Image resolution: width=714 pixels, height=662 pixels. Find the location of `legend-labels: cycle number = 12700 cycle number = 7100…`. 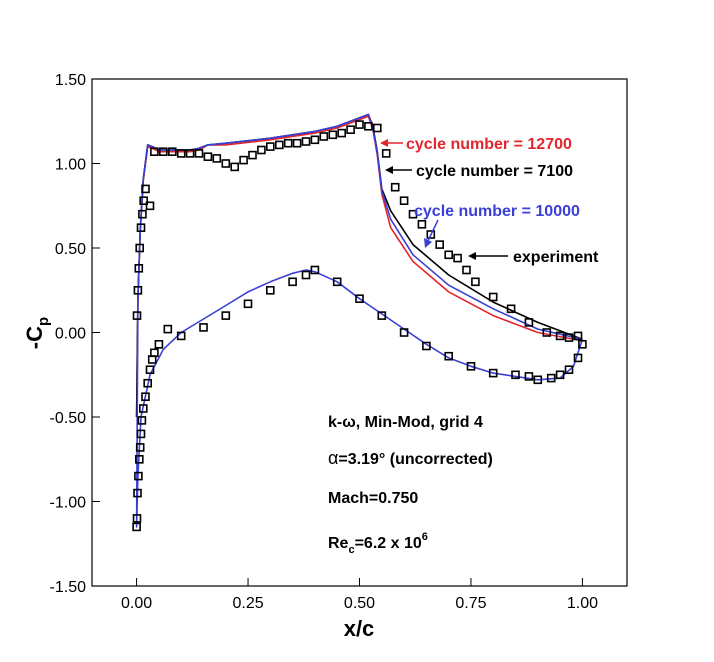

legend-labels: cycle number = 12700 cycle number = 7100… is located at coordinates (489, 201).